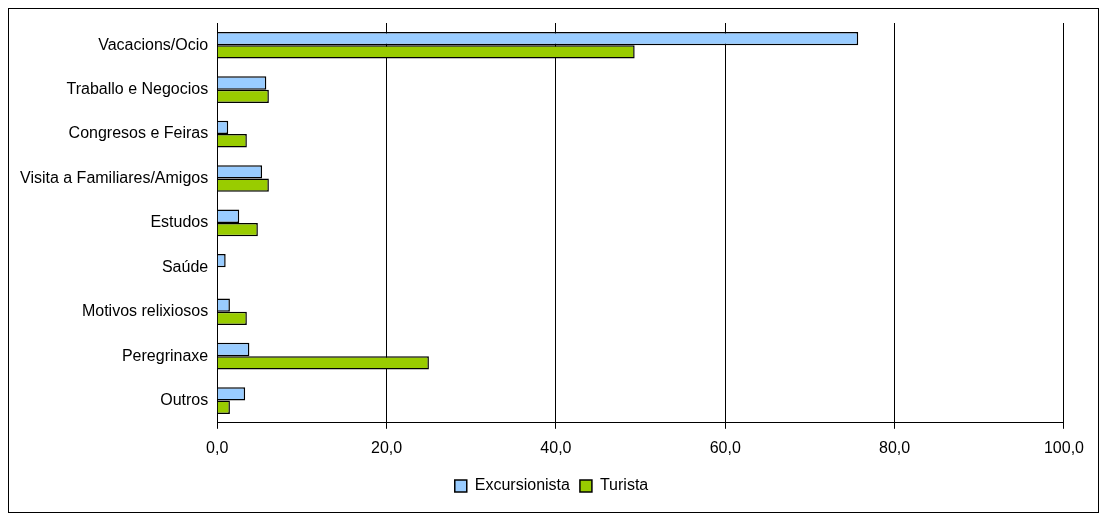 The image size is (1107, 521). I want to click on x-tick-label: 0,0, so click(217, 447).